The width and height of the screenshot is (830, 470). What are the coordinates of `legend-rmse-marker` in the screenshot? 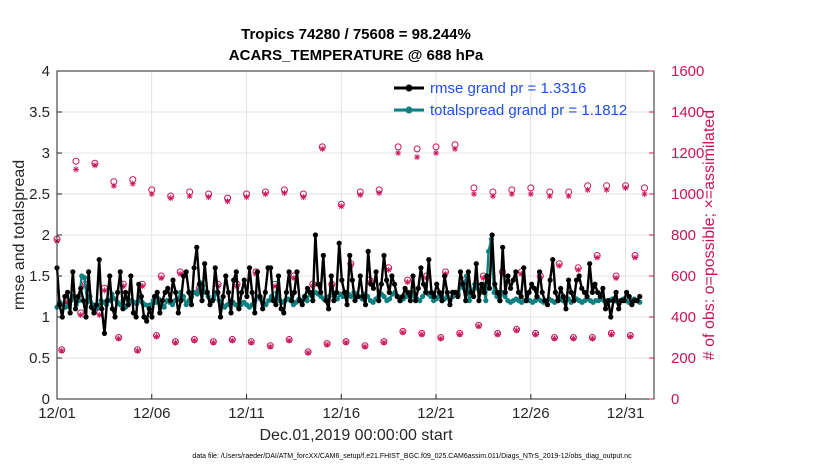 It's located at (409, 88).